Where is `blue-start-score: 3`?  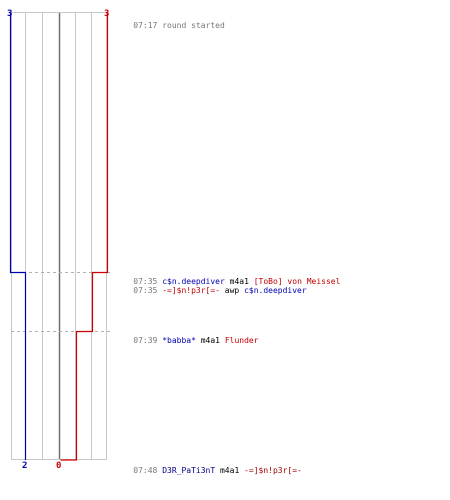 blue-start-score: 3 is located at coordinates (9, 14).